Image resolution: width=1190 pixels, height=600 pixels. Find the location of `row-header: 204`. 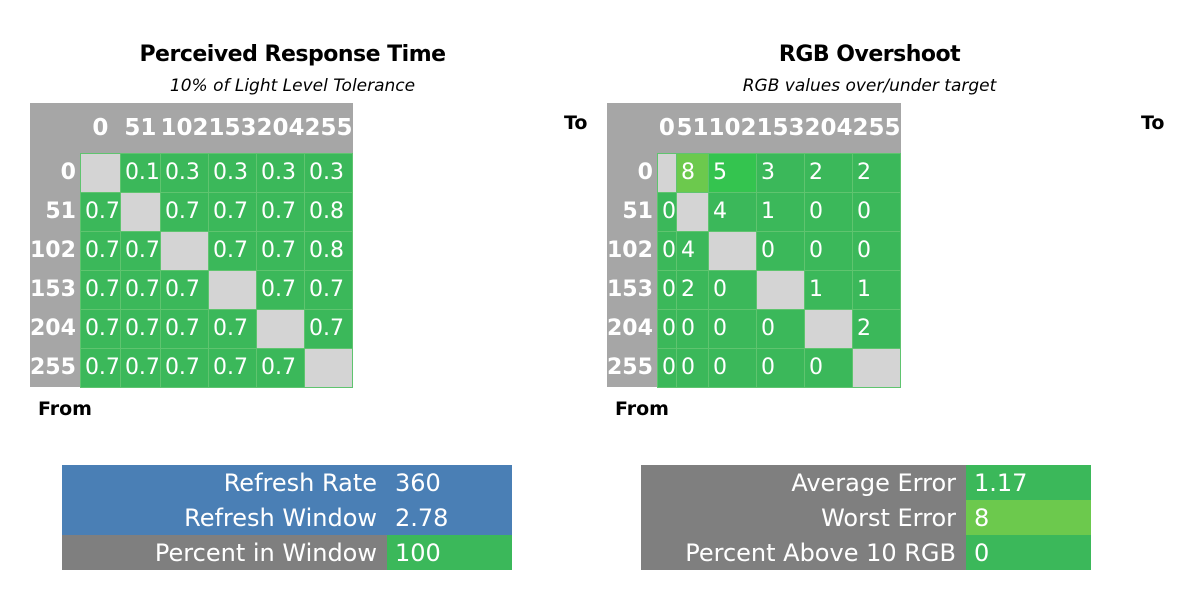

row-header: 204 is located at coordinates (632, 328).